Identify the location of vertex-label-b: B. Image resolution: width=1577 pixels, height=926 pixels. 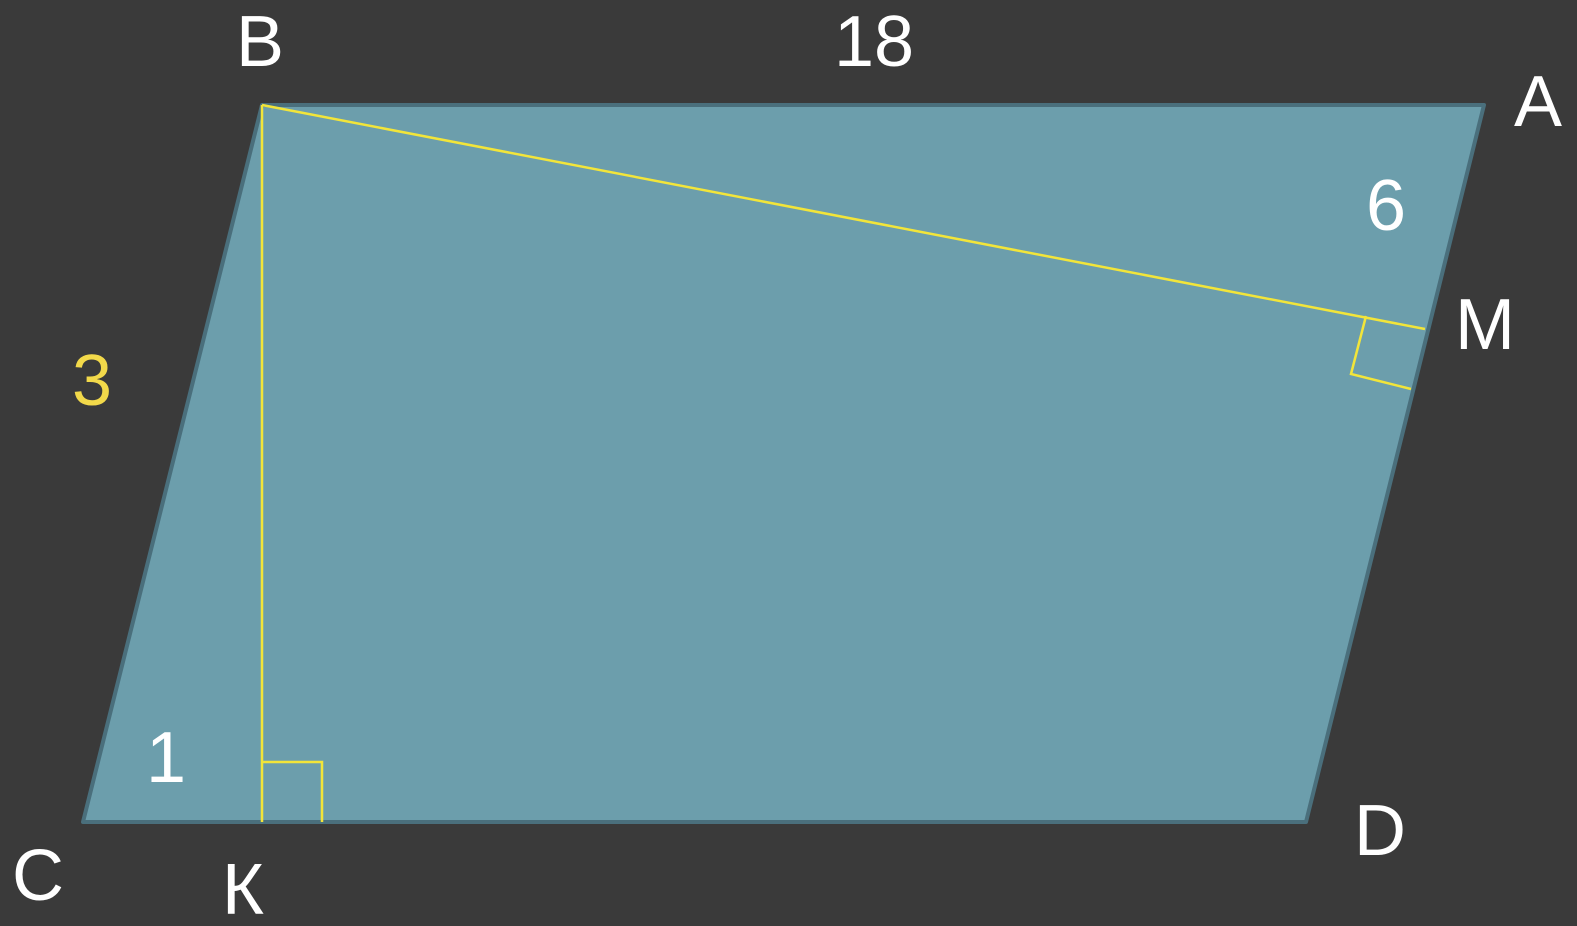
(260, 42).